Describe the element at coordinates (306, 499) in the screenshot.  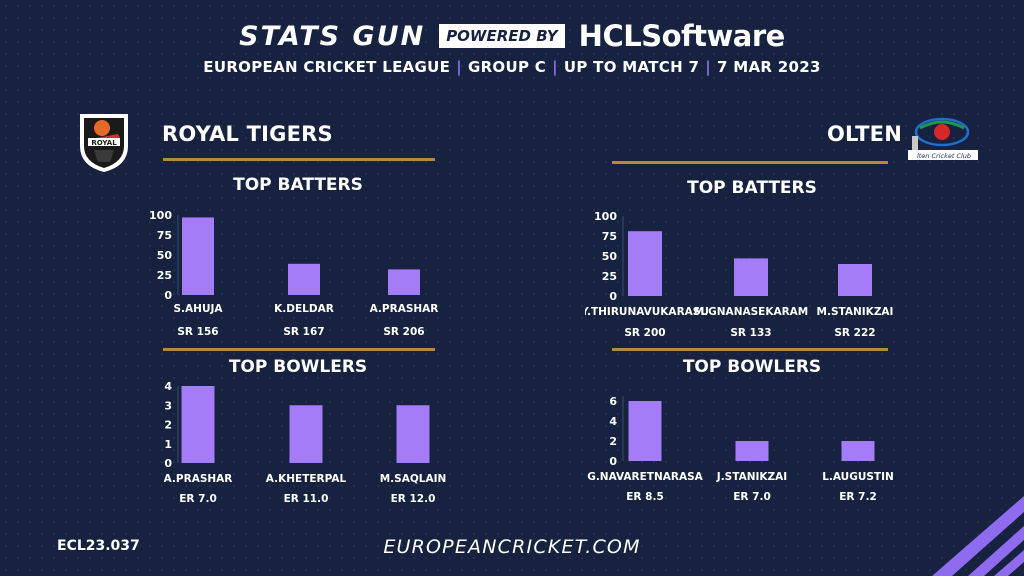
I see `metric-label: ER 11.0` at that location.